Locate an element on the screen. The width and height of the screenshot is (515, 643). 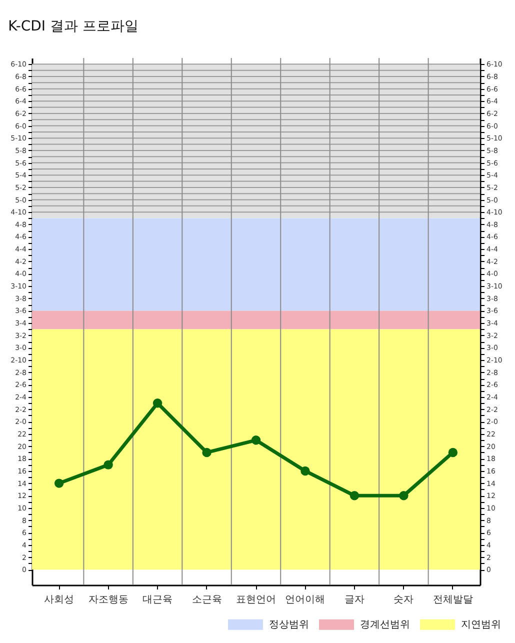
x-tick-label: 소근육 is located at coordinates (207, 600).